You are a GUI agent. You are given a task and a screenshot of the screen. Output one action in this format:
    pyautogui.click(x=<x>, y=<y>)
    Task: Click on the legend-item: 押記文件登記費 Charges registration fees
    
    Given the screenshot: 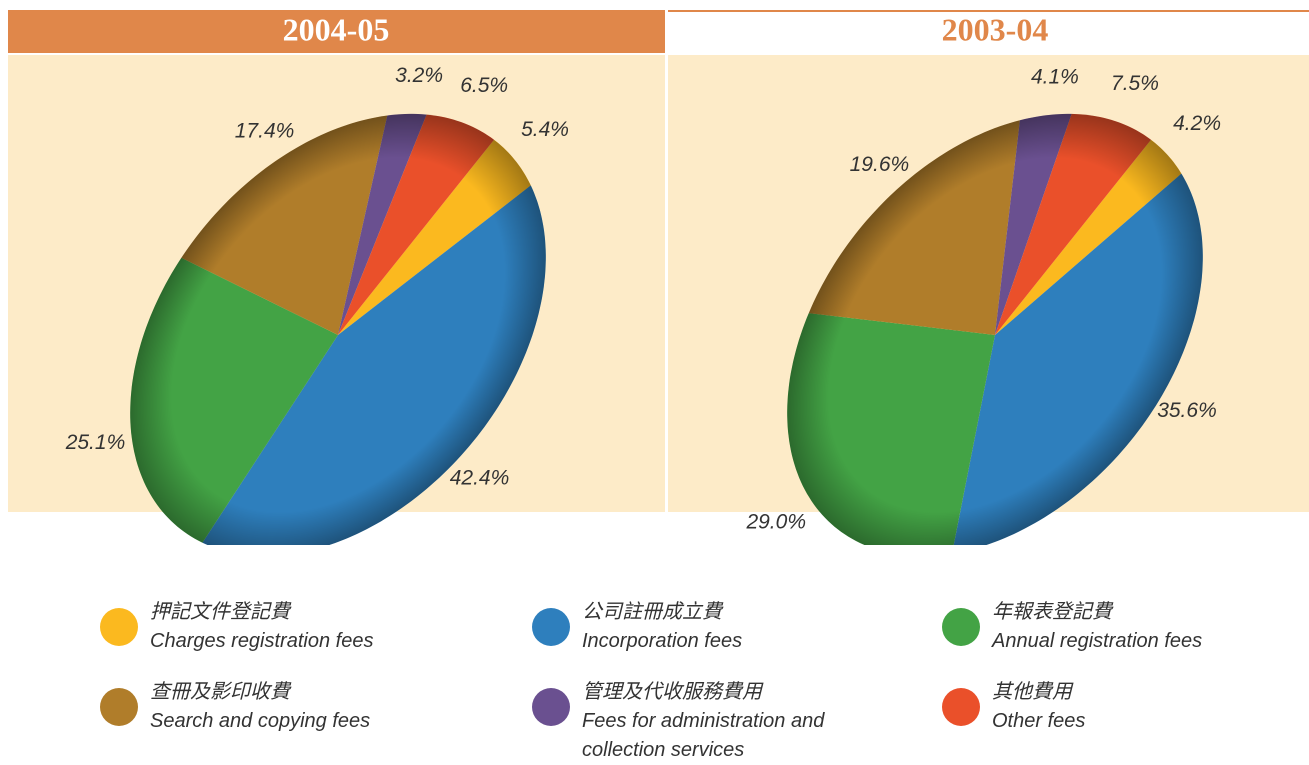 What is the action you would take?
    pyautogui.click(x=316, y=627)
    